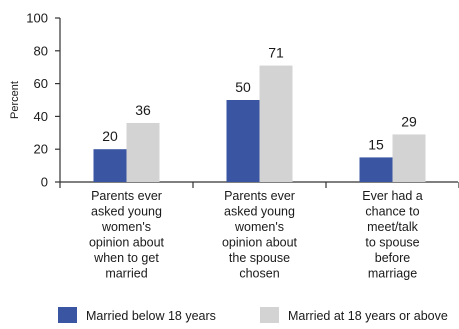  I want to click on legend-label: Married at 18 years or above, so click(368, 316).